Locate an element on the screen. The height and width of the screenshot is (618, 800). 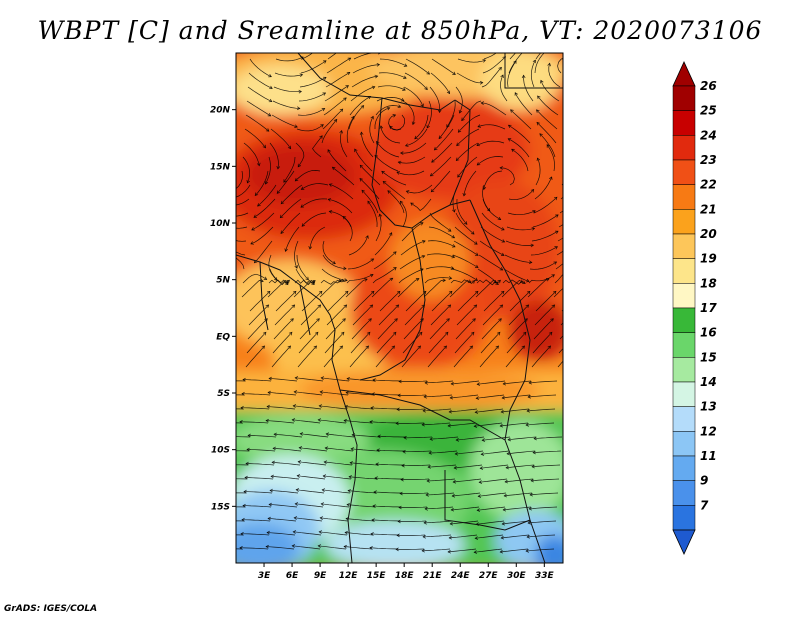
colorbar-label: 20 is located at coordinates (708, 234).